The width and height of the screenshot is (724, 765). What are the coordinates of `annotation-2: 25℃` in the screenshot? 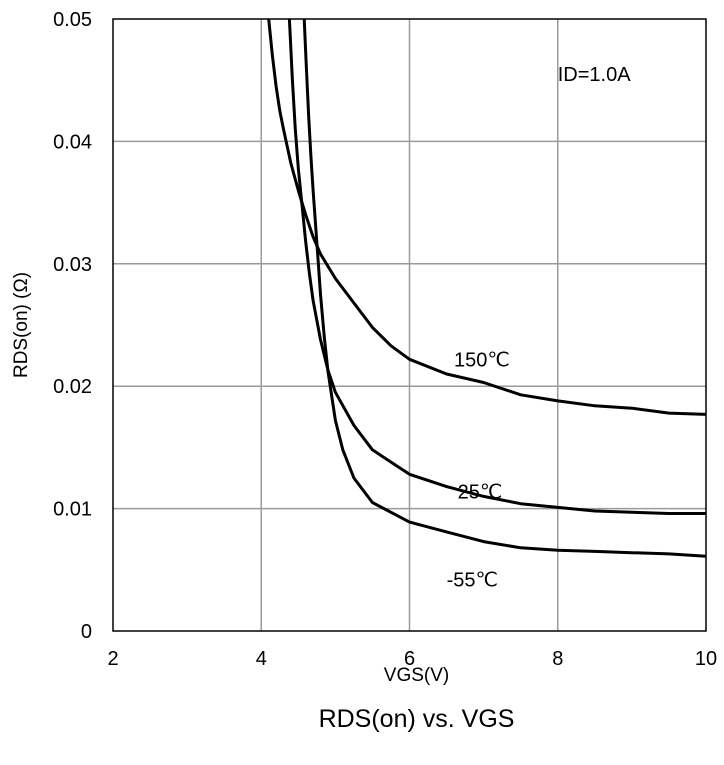 It's located at (480, 492).